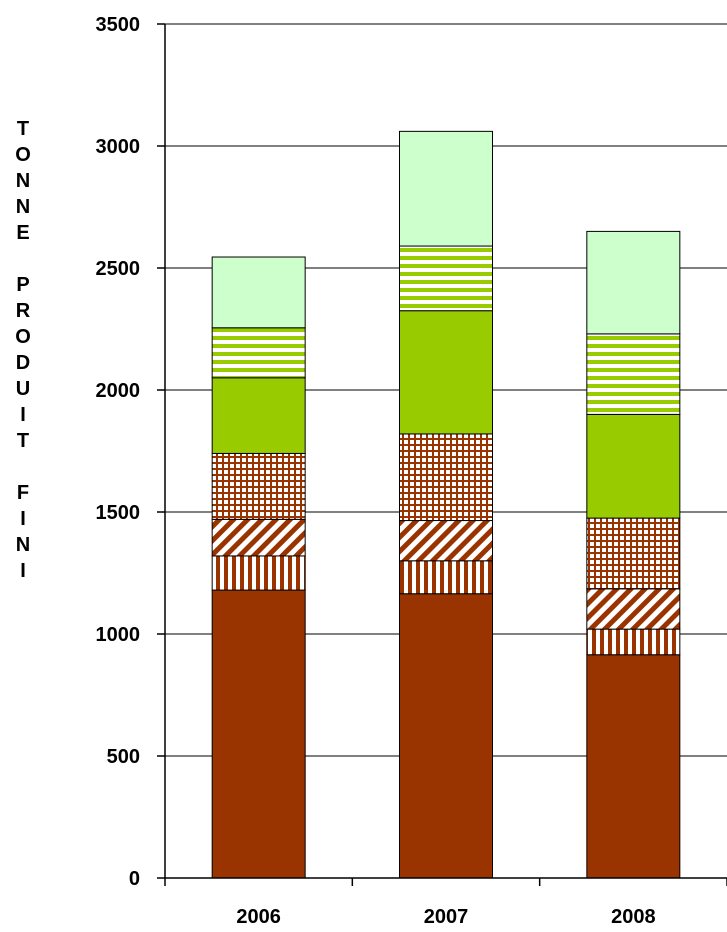 The width and height of the screenshot is (727, 932). I want to click on y-tick-label: 3000, so click(118, 147).